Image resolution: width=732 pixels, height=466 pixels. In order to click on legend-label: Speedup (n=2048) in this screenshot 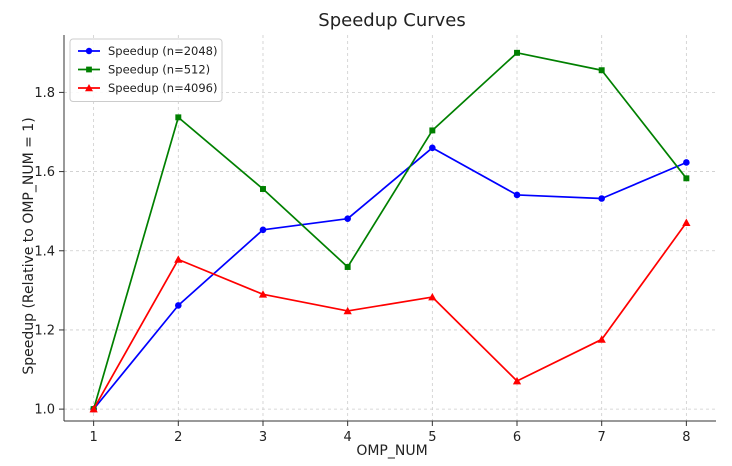, I will do `click(162, 51)`.